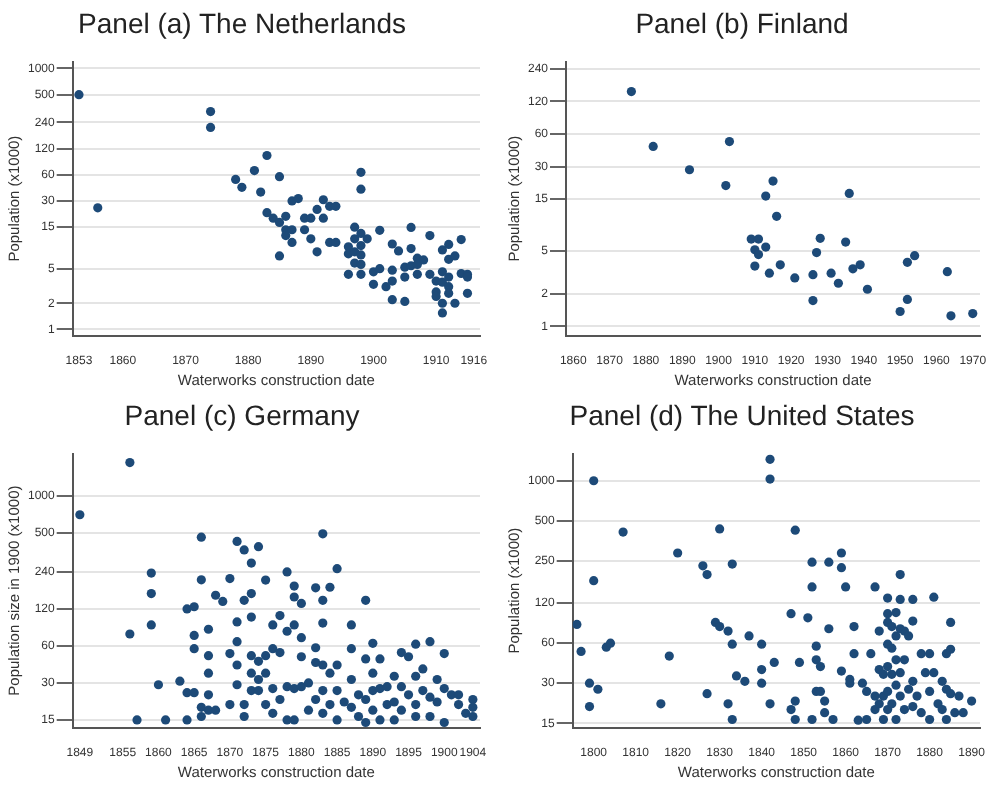  Describe the element at coordinates (742, 414) in the screenshot. I see `chart-title: Panel (d) The United States` at that location.